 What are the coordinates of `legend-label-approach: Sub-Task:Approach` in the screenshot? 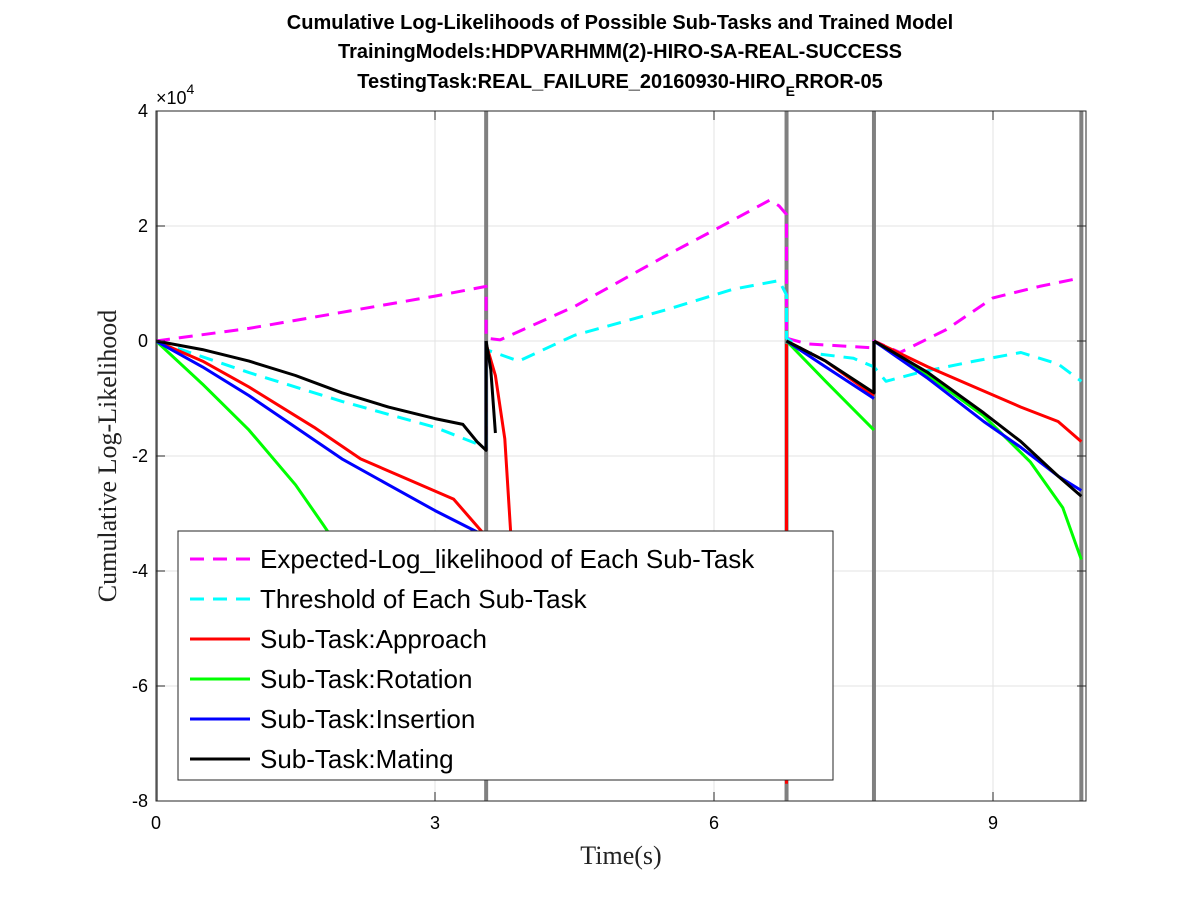 It's located at (373, 639).